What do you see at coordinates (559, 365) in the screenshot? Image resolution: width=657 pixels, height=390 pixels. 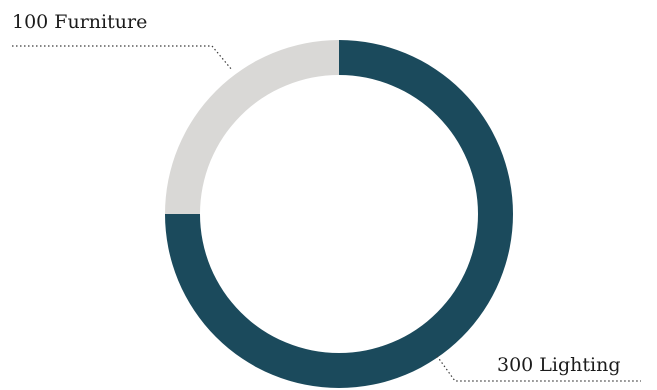 I see `slice-label-lighting: 300 Lighting` at bounding box center [559, 365].